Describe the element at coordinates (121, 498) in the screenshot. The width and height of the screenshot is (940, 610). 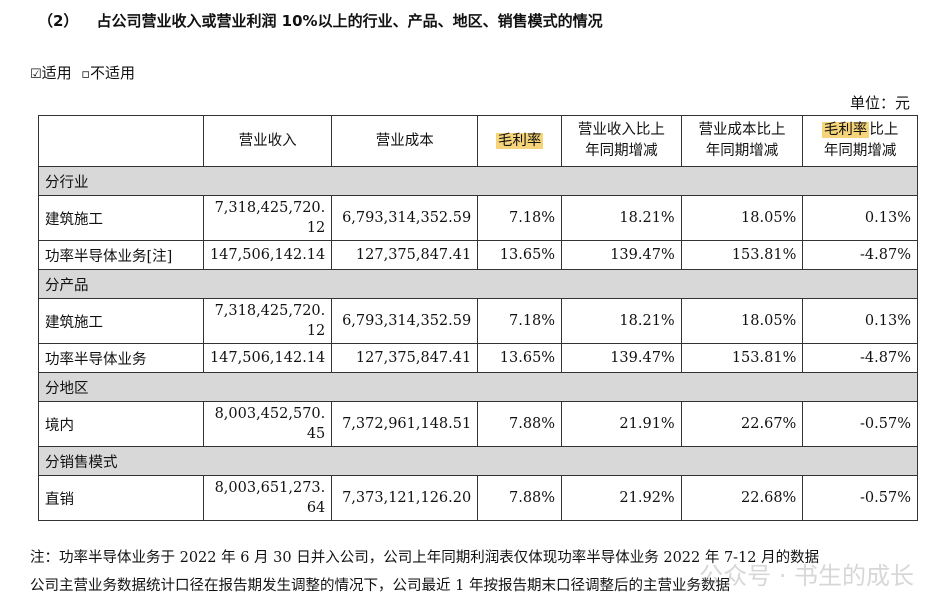
I see `row-name: 直销` at that location.